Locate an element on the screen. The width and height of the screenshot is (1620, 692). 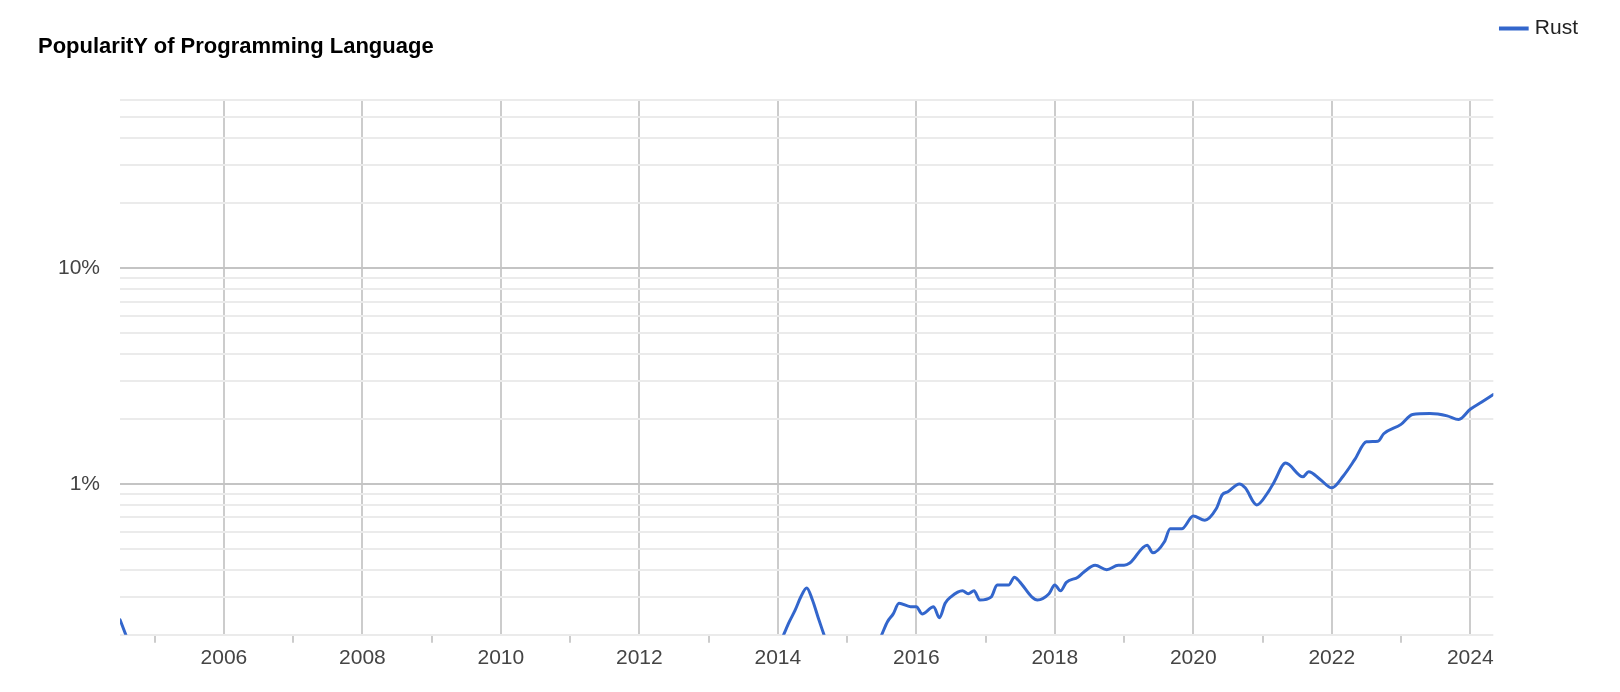
x-tick-label: 2010 is located at coordinates (501, 657).